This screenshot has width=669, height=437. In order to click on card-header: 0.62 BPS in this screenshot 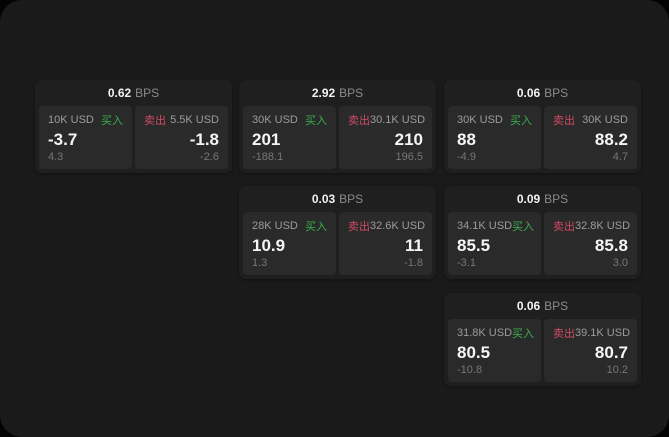, I will do `click(133, 93)`.